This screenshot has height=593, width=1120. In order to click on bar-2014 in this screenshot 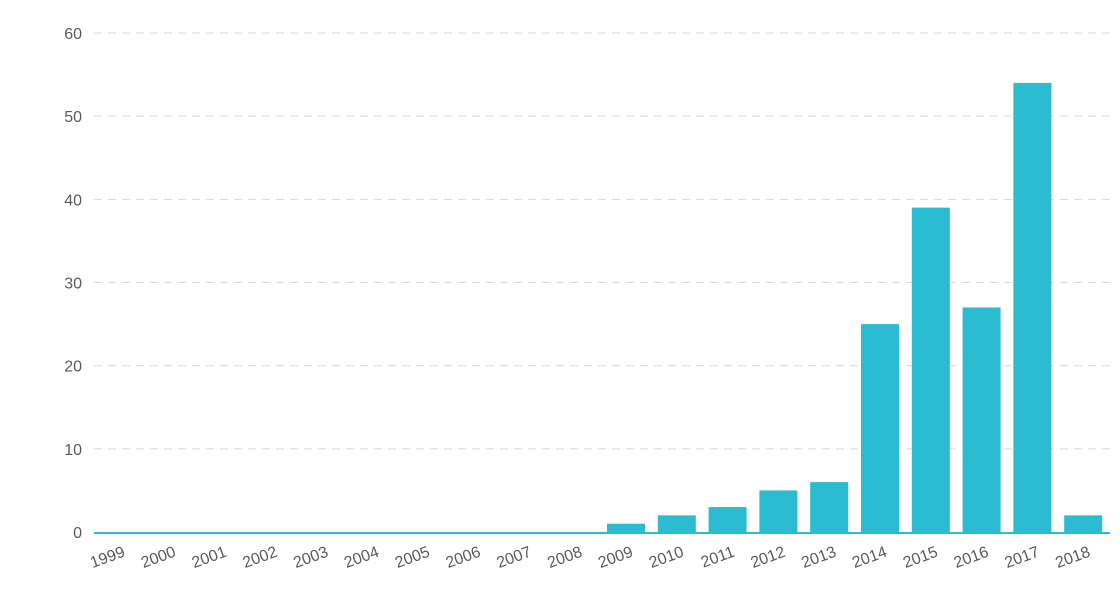, I will do `click(880, 428)`.